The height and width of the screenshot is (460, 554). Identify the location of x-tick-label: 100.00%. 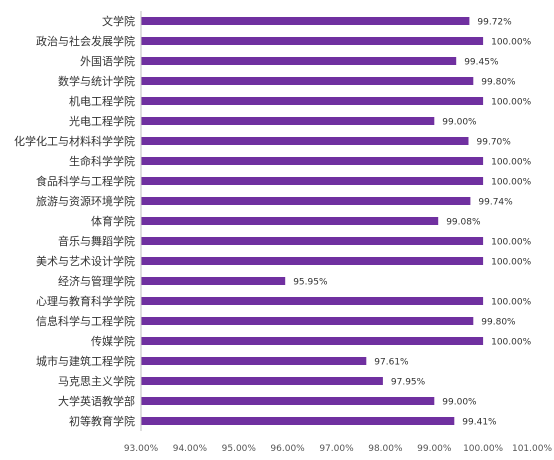
(483, 449).